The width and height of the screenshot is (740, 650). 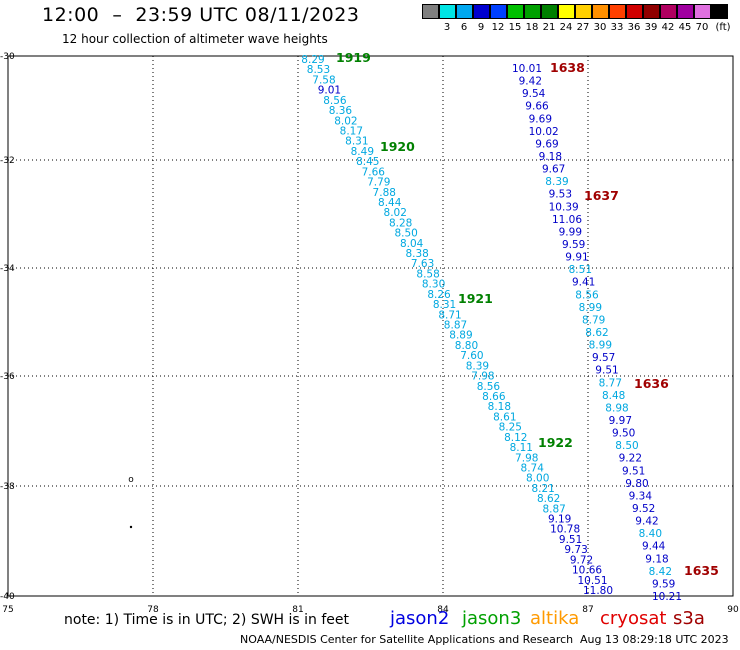 I want to click on track-value-label: 10.02, so click(x=544, y=132).